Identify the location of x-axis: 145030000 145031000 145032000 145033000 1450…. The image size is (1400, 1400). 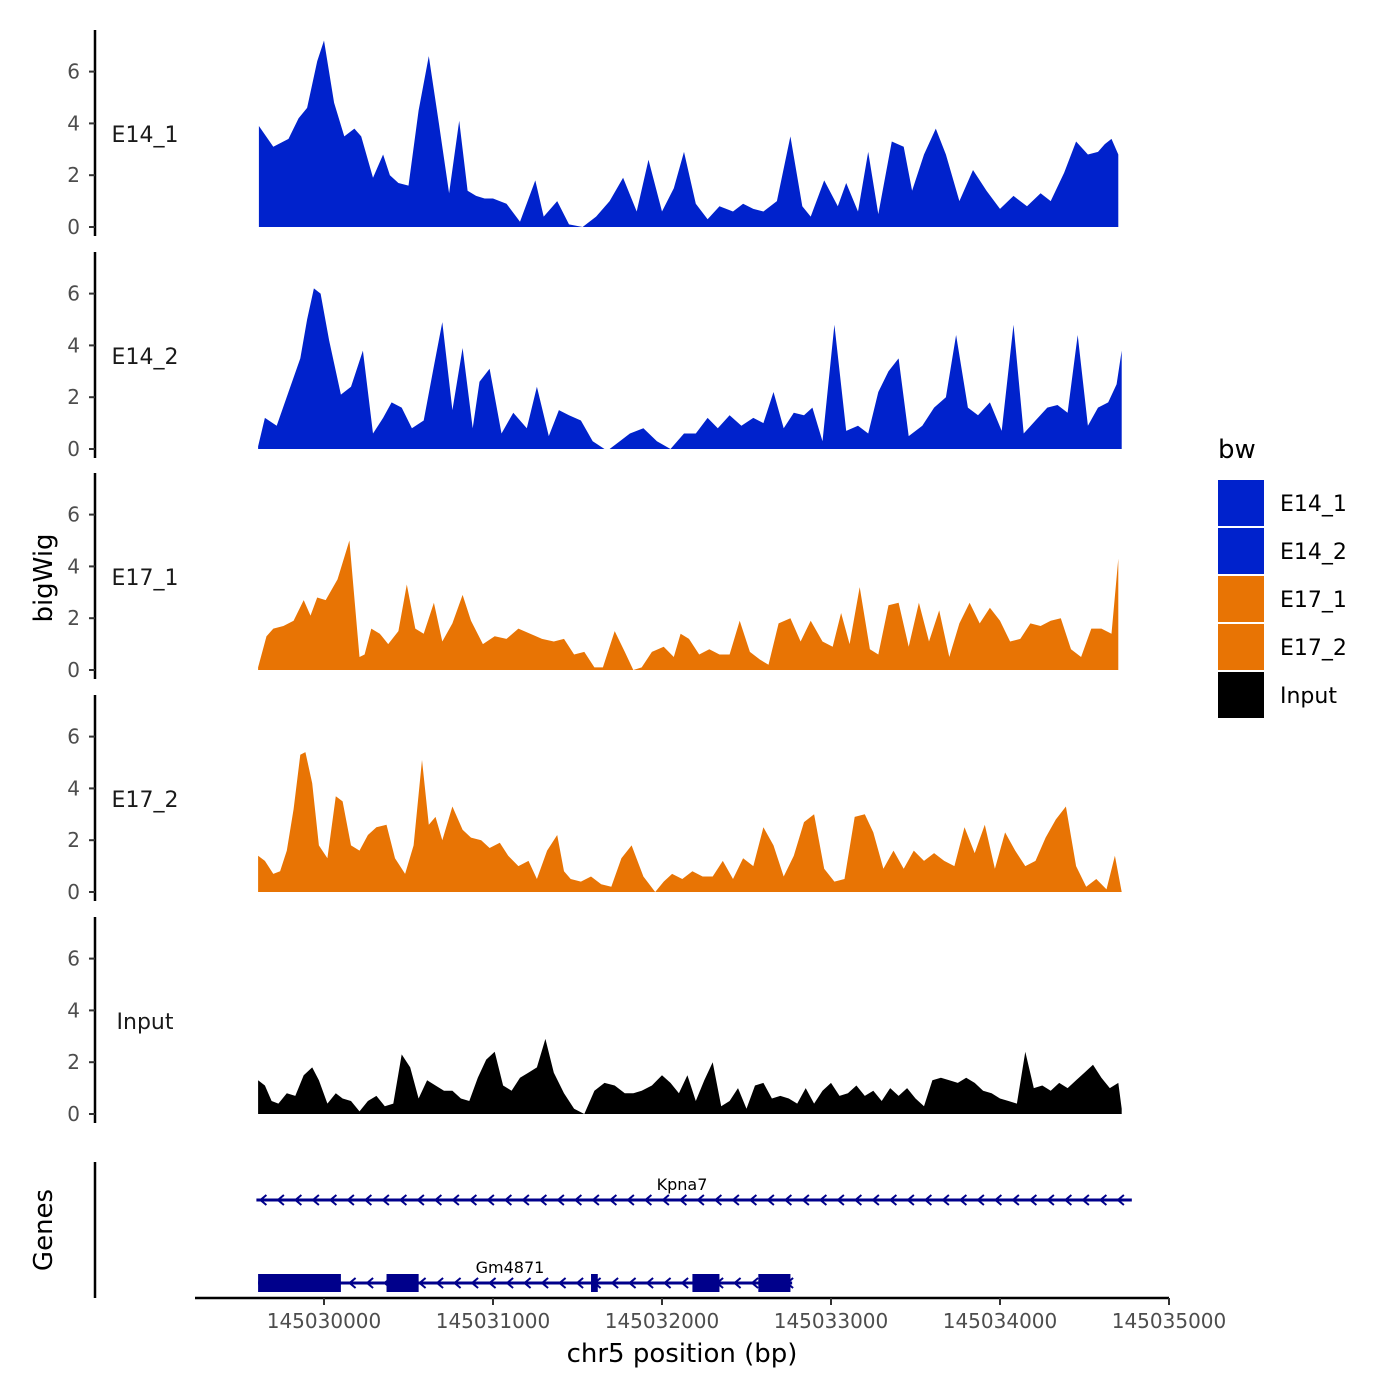
(711, 1314).